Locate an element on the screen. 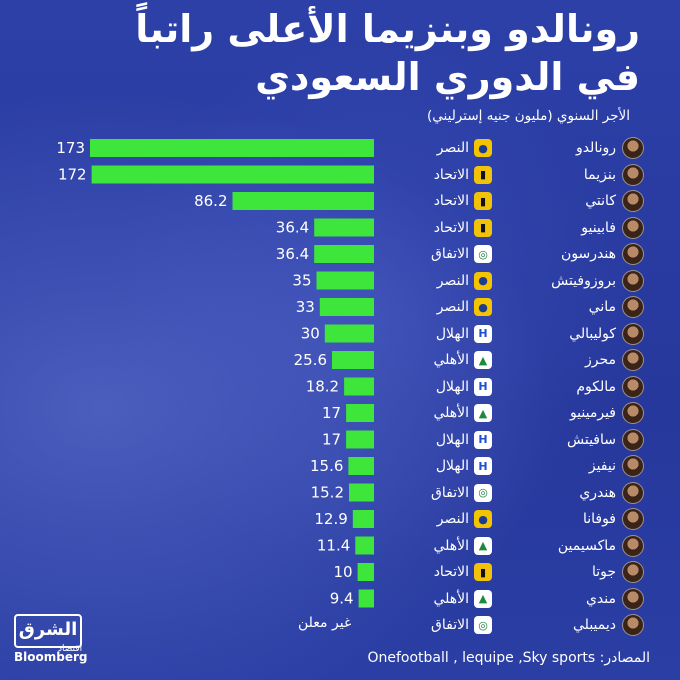  club-row-5: ● النصر is located at coordinates (464, 281).